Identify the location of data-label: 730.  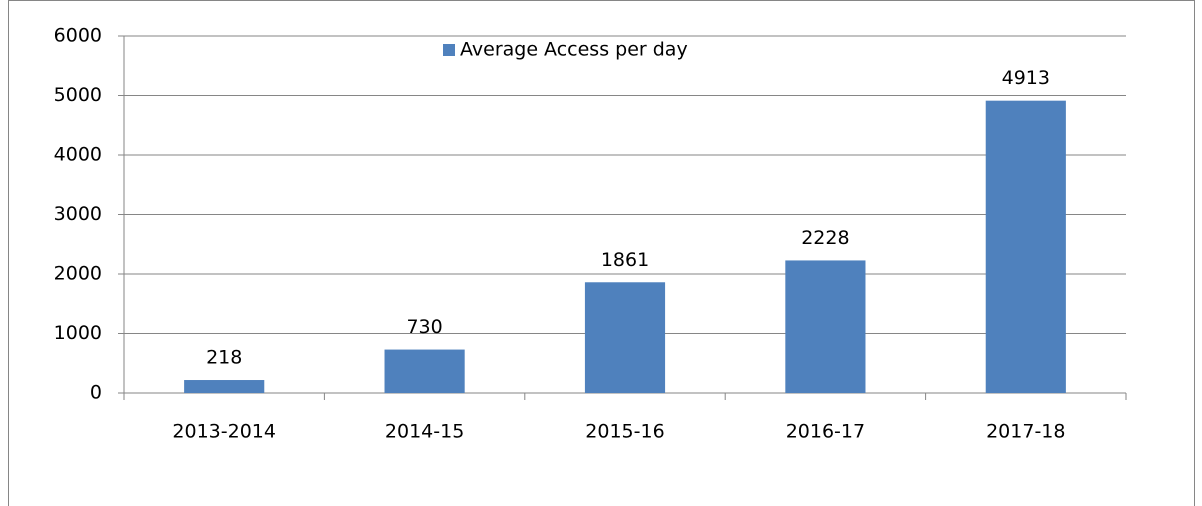
(424, 327).